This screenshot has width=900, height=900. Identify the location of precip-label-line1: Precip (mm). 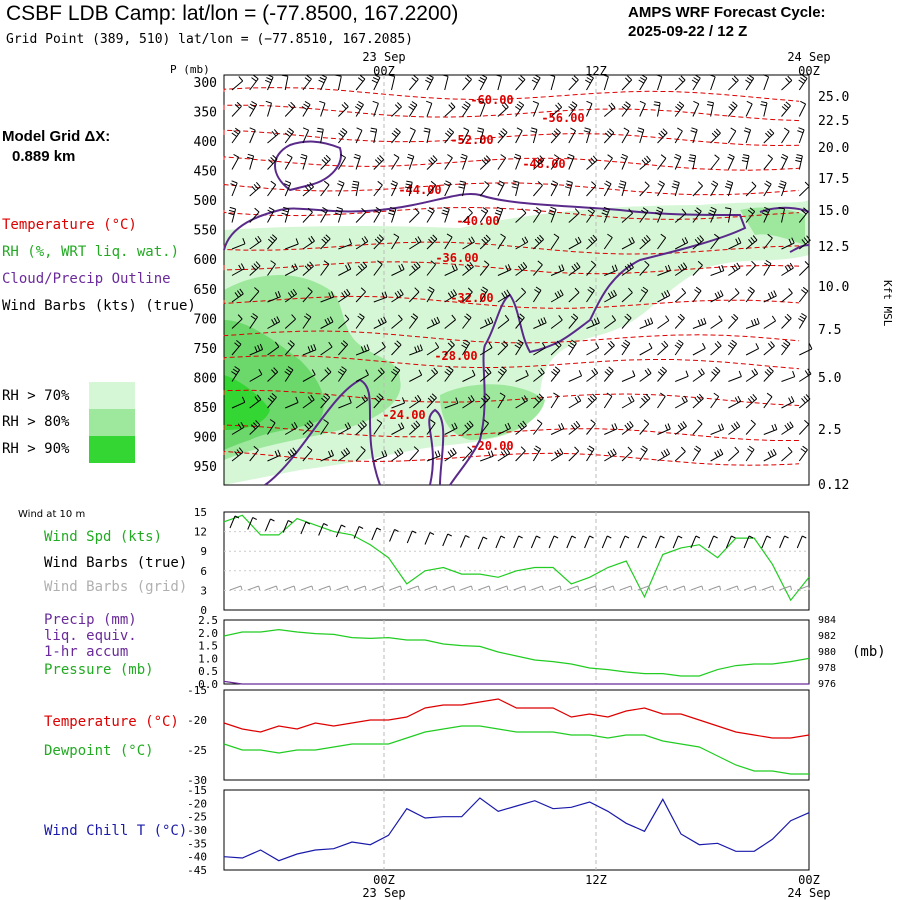
(90, 620).